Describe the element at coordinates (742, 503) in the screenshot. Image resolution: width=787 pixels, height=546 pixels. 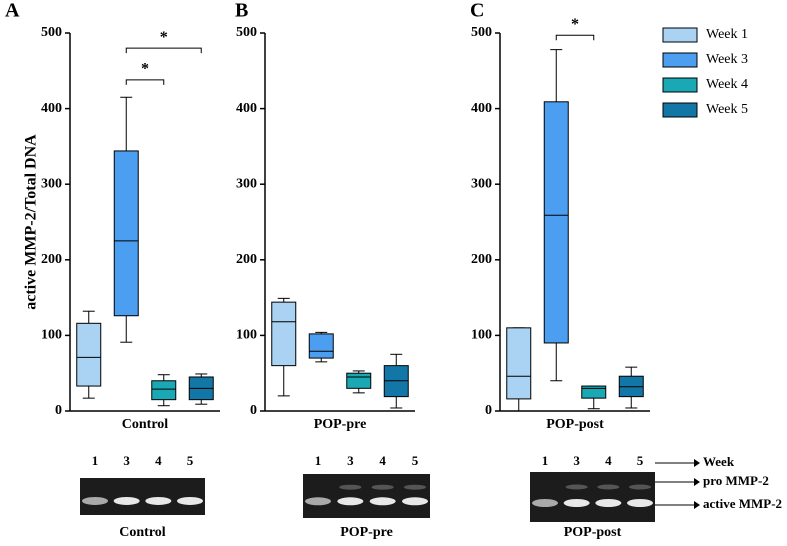
I see `gel-side-label: active MMP-2` at that location.